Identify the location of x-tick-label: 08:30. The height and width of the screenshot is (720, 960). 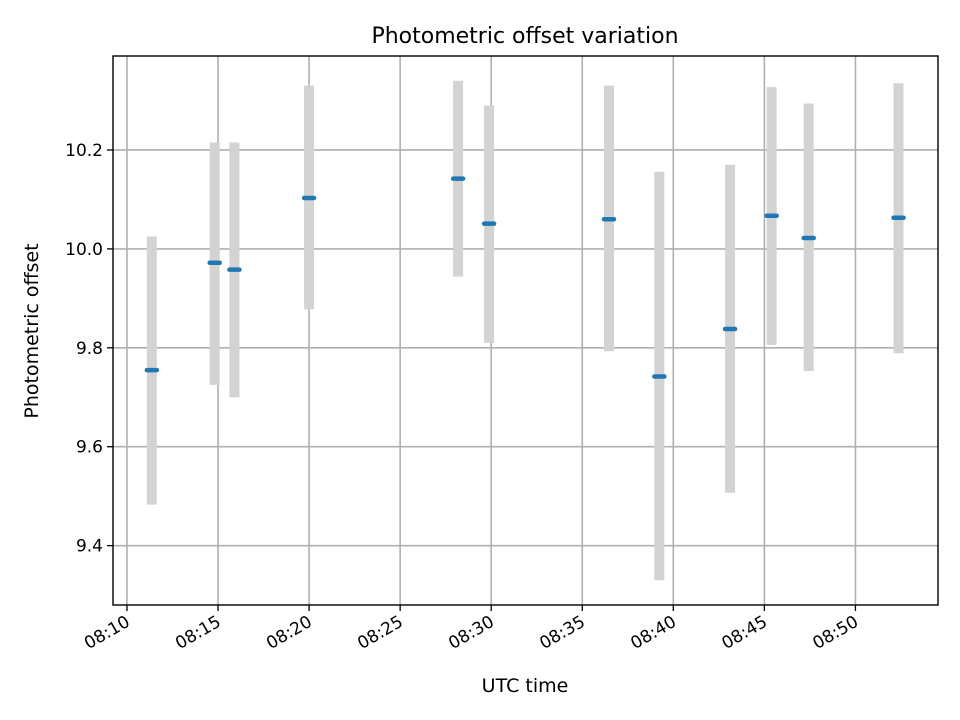
(471, 633).